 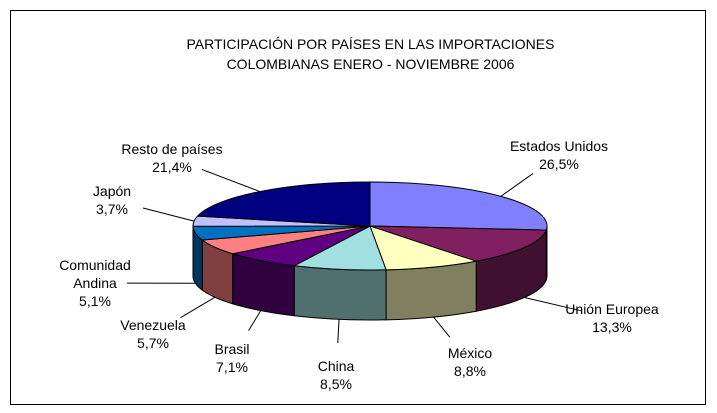 I want to click on value-label: 21,4%, so click(x=172, y=167).